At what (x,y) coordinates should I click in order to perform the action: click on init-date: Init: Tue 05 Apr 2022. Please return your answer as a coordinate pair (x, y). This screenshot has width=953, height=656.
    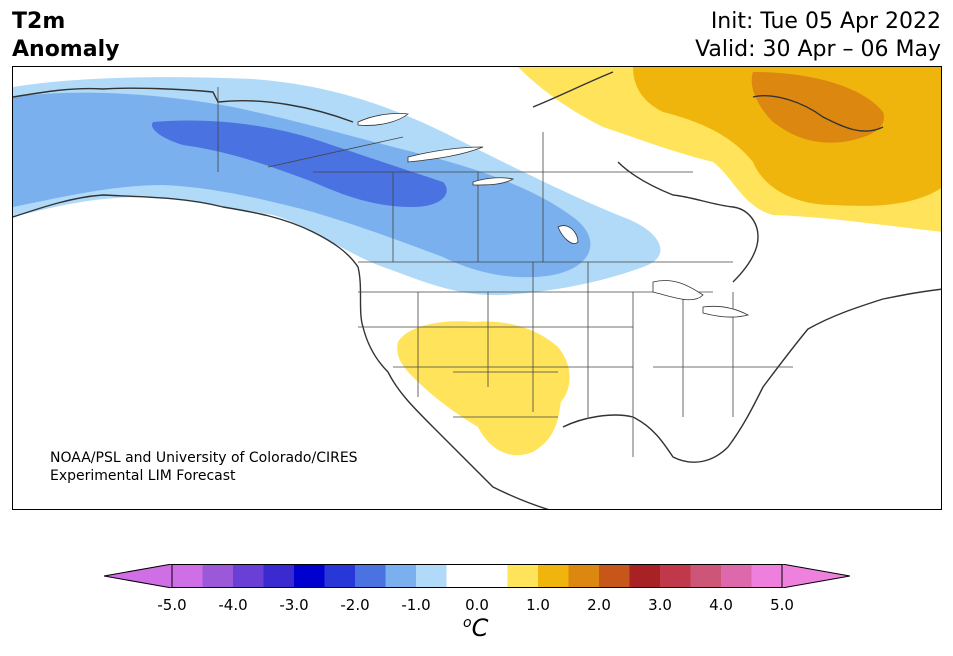
    Looking at the image, I should click on (825, 21).